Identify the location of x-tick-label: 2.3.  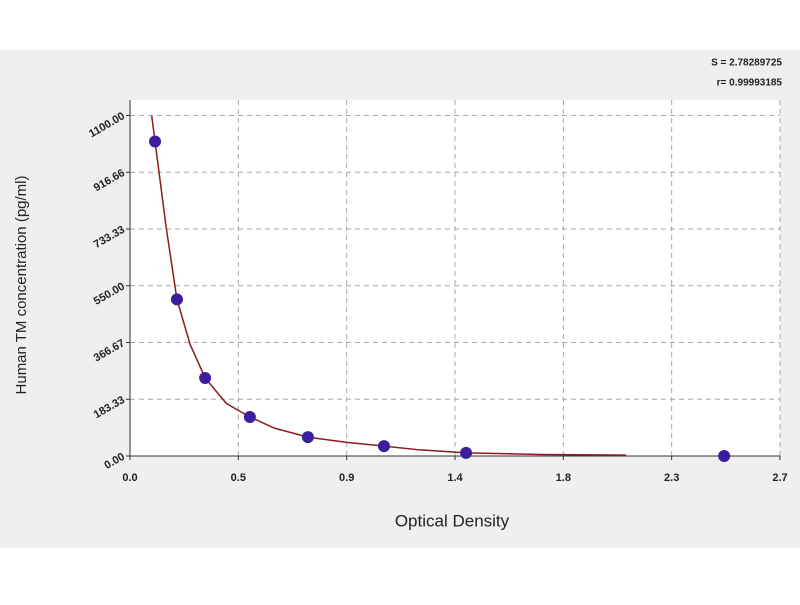
(671, 478).